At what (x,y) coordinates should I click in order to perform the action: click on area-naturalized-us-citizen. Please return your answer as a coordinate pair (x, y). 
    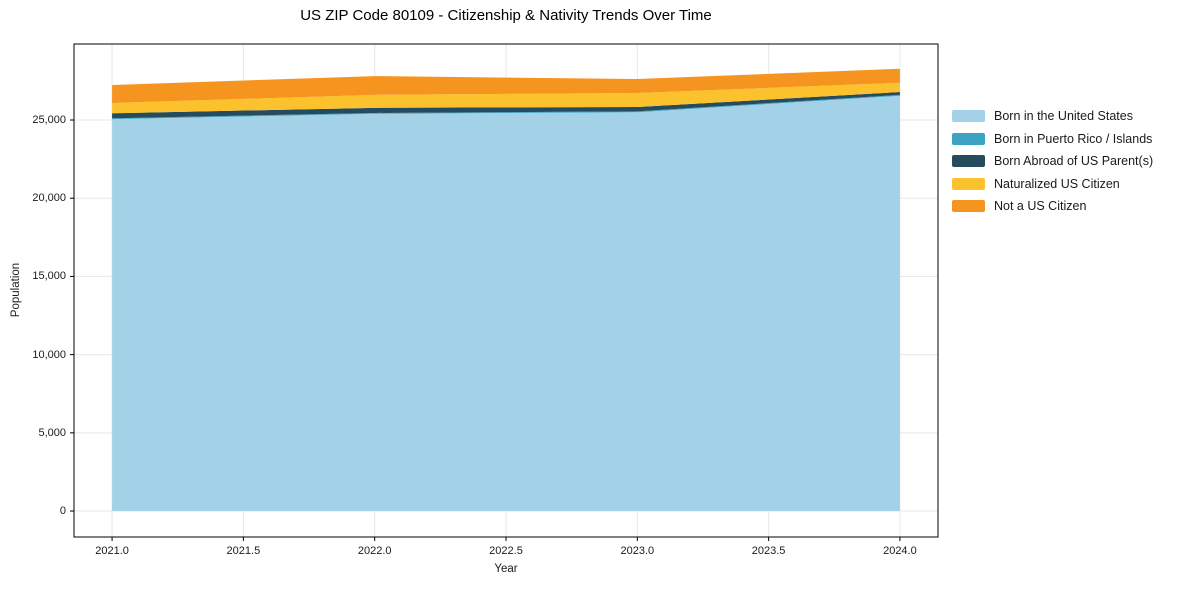
    Looking at the image, I should click on (506, 98).